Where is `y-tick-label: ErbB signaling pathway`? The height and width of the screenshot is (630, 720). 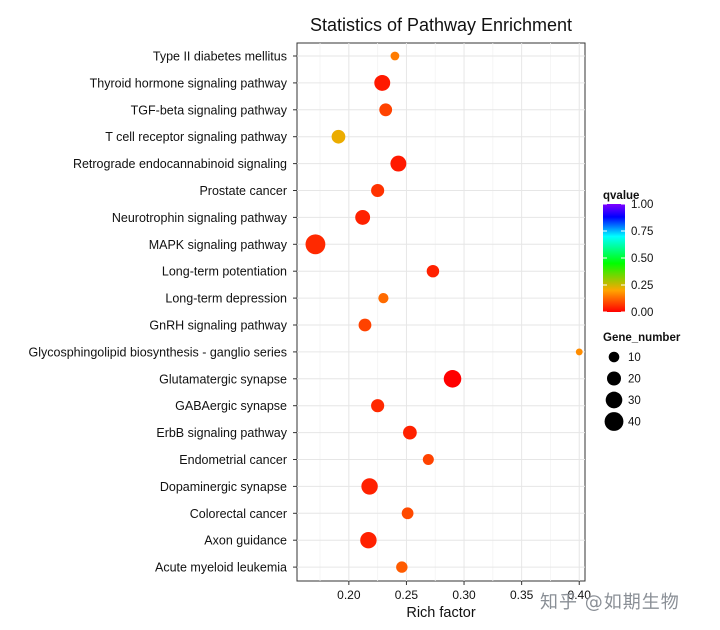
y-tick-label: ErbB signaling pathway is located at coordinates (221, 433).